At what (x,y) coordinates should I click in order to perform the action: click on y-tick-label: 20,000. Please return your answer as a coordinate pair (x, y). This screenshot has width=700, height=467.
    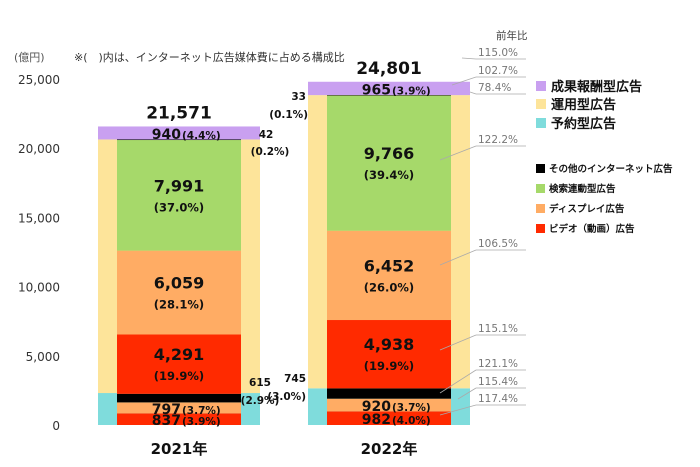
    Looking at the image, I should click on (39, 149).